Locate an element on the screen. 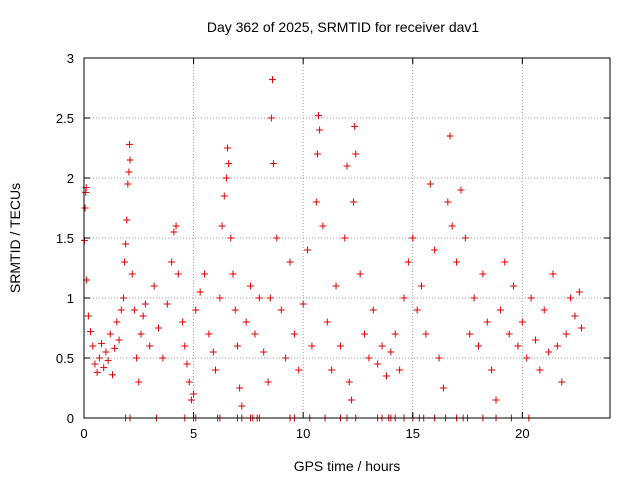 The width and height of the screenshot is (640, 480). x-tick-label: 20 is located at coordinates (522, 433).